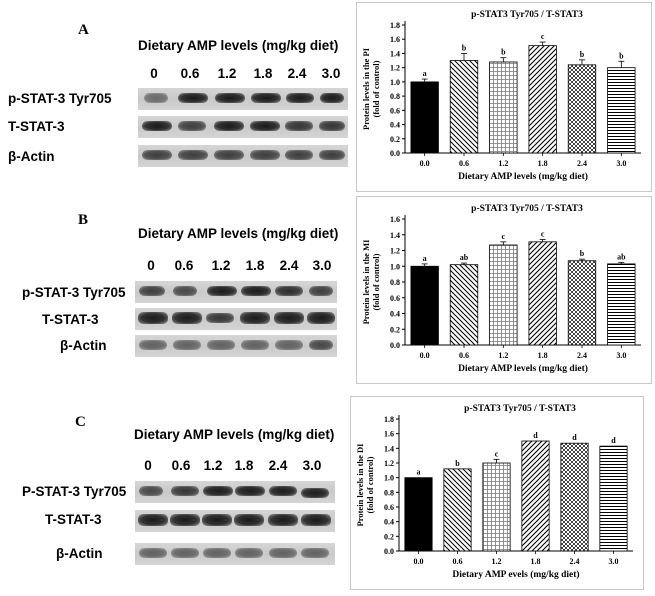 The image size is (655, 596). What do you see at coordinates (366, 88) in the screenshot?
I see `y-axis-label: Protein levels in the PI` at bounding box center [366, 88].